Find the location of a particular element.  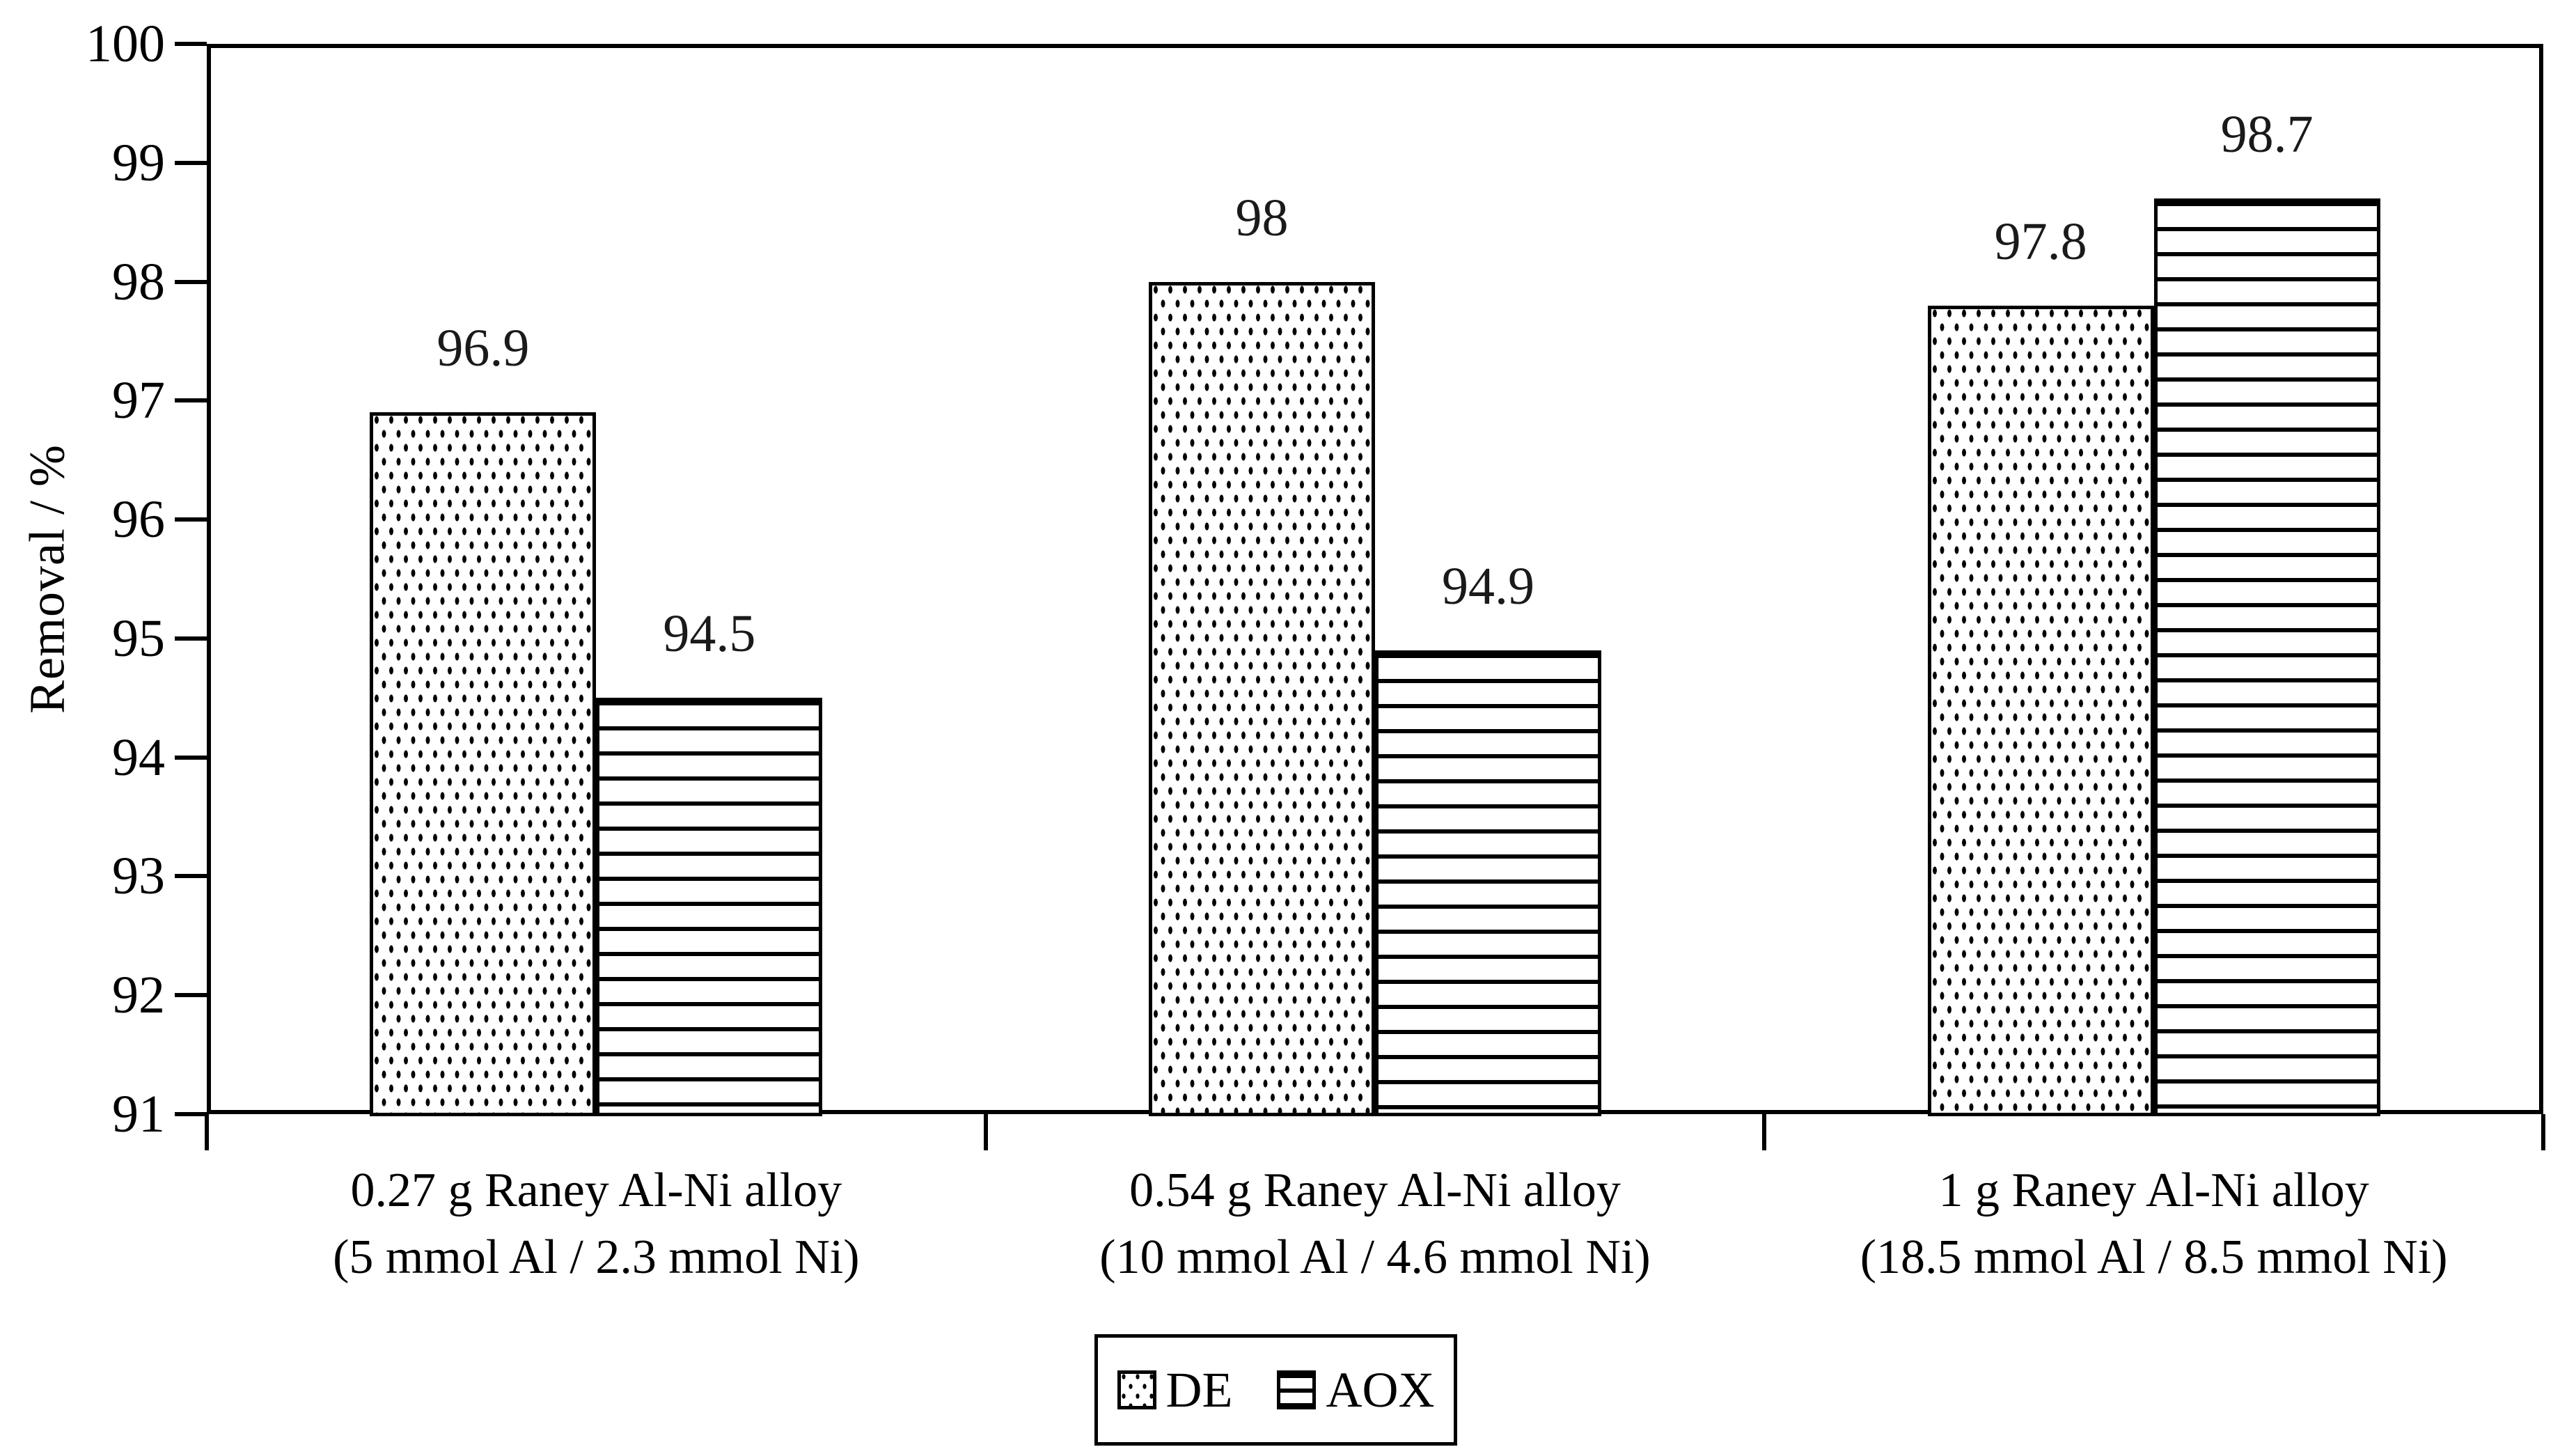

y-tick-label: 100 is located at coordinates (125, 44).